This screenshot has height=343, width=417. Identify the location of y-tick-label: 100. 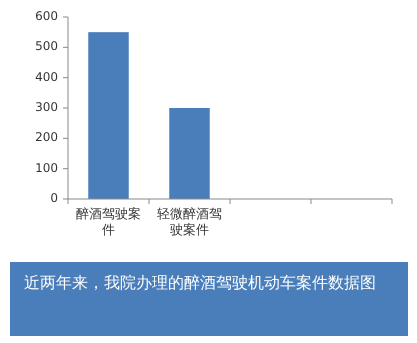
(46, 167).